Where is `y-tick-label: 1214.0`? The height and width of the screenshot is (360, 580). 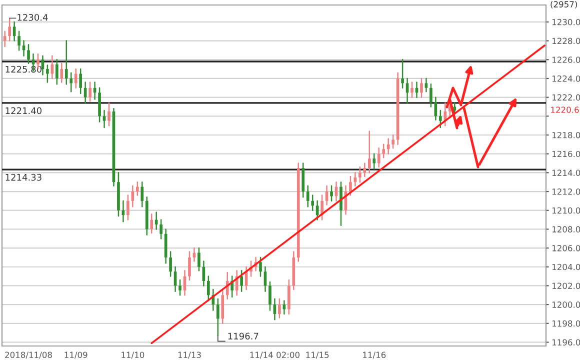
y-tick-label: 1214.0 is located at coordinates (566, 173).